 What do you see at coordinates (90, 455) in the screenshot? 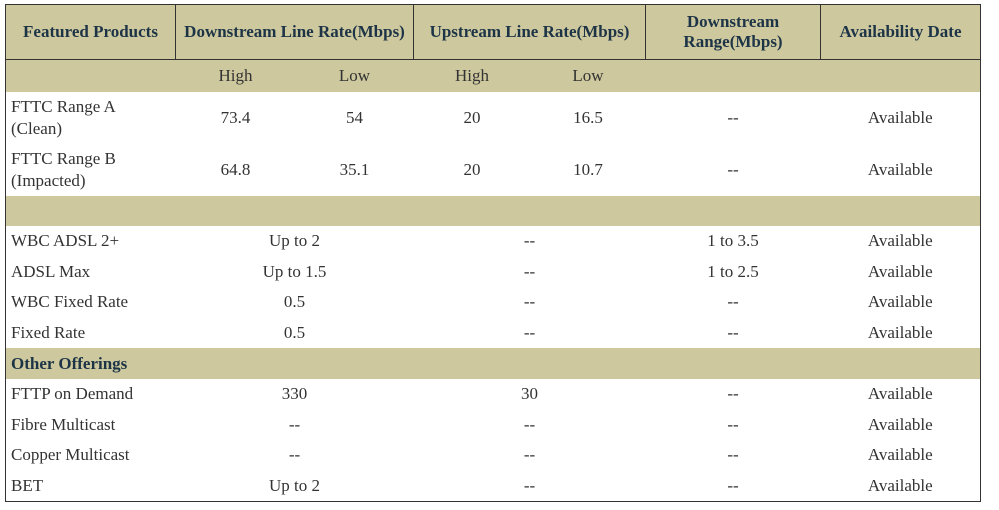
I see `product-name: Copper Multicast` at bounding box center [90, 455].